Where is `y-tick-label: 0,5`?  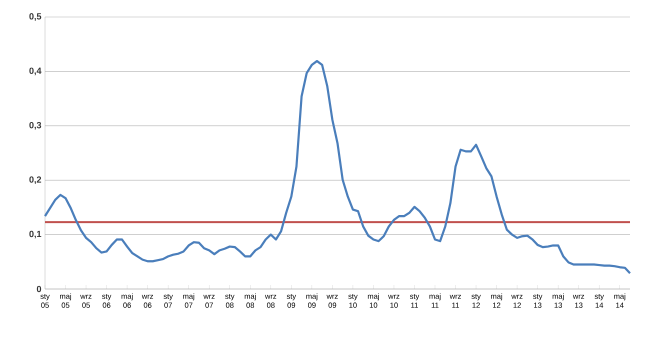 y-tick-label: 0,5 is located at coordinates (35, 17).